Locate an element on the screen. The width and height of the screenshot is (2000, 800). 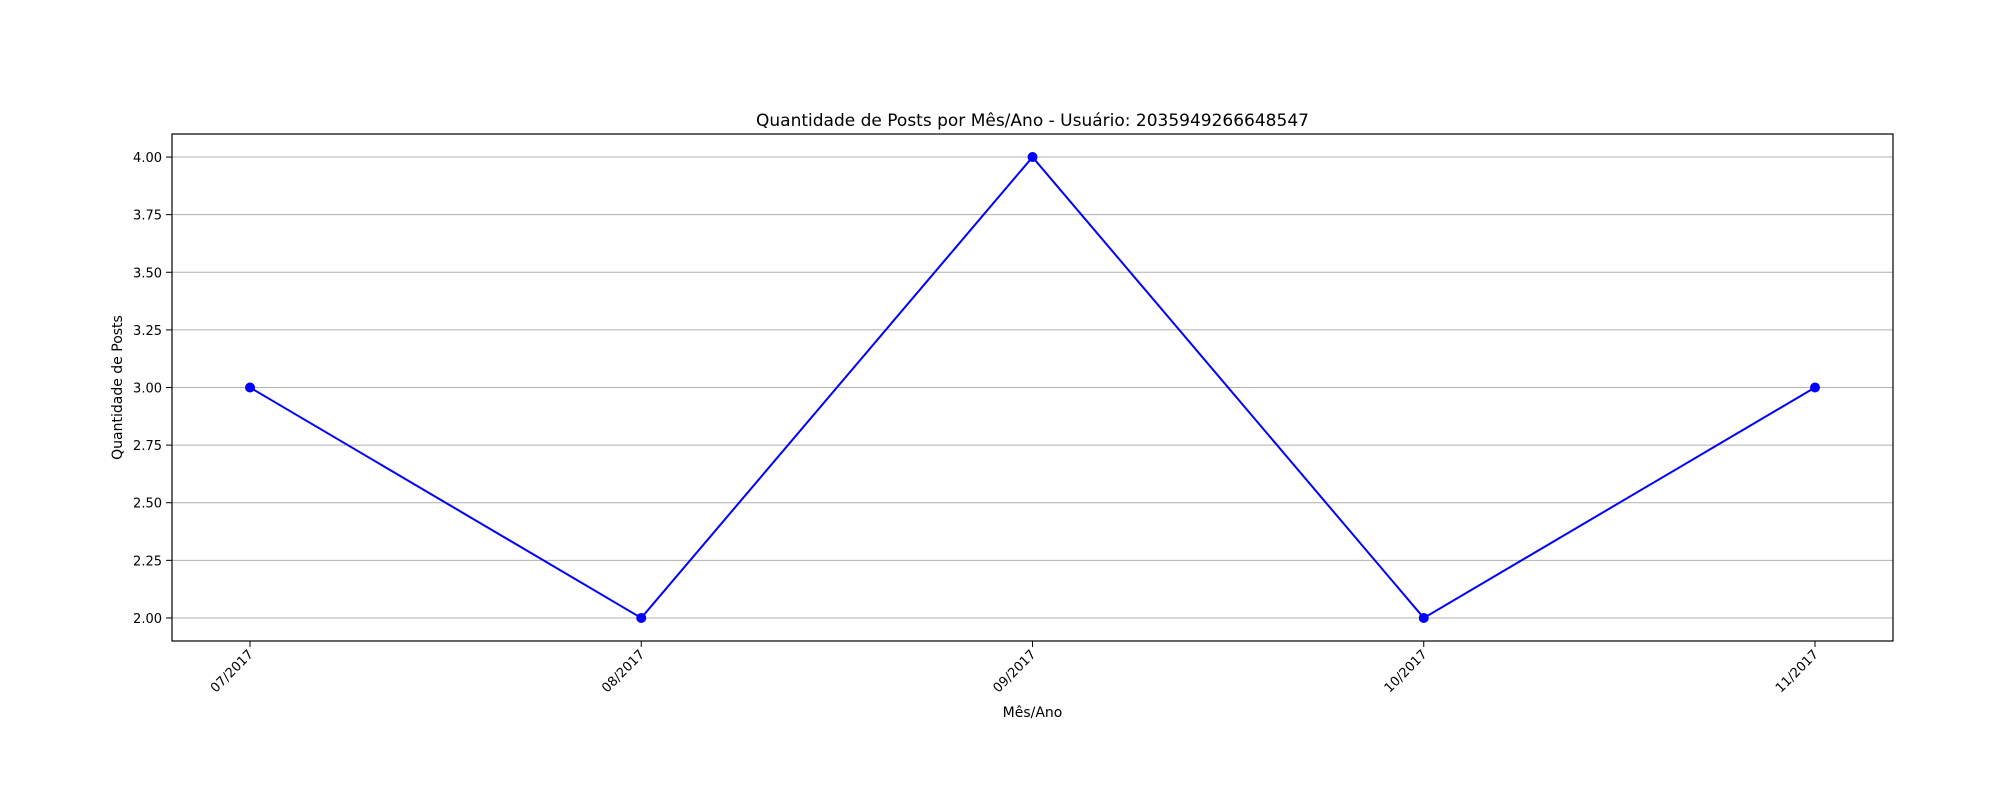
y-axis-label: Quantidade de Posts is located at coordinates (118, 387).